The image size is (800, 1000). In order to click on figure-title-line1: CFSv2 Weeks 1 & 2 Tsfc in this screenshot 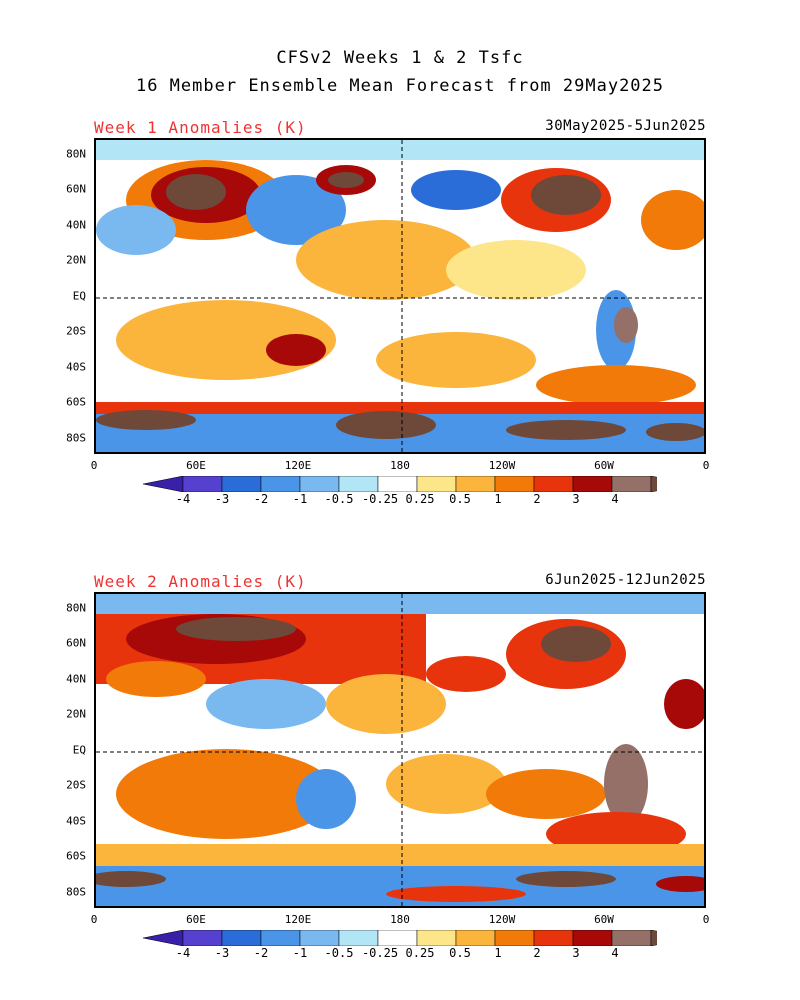, I will do `click(400, 58)`.